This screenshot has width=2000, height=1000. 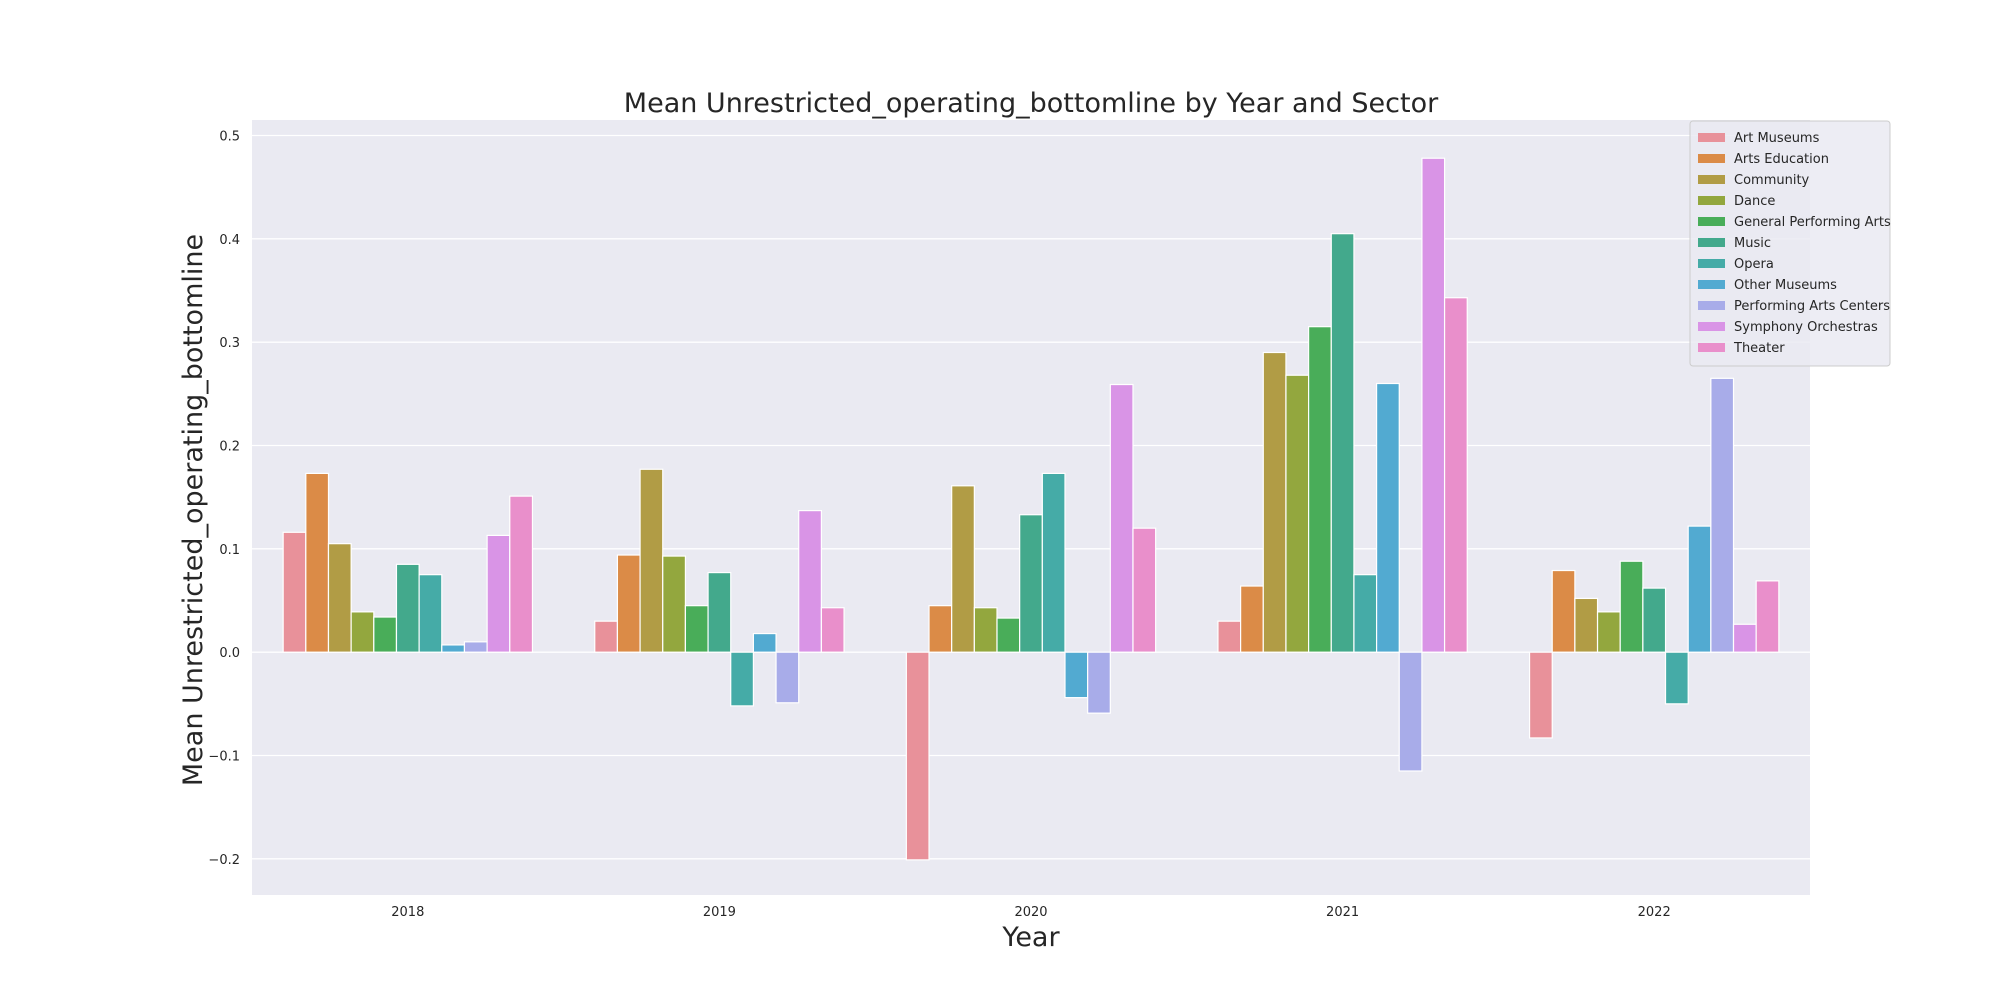 I want to click on legend-label: Dance, so click(x=1754, y=201).